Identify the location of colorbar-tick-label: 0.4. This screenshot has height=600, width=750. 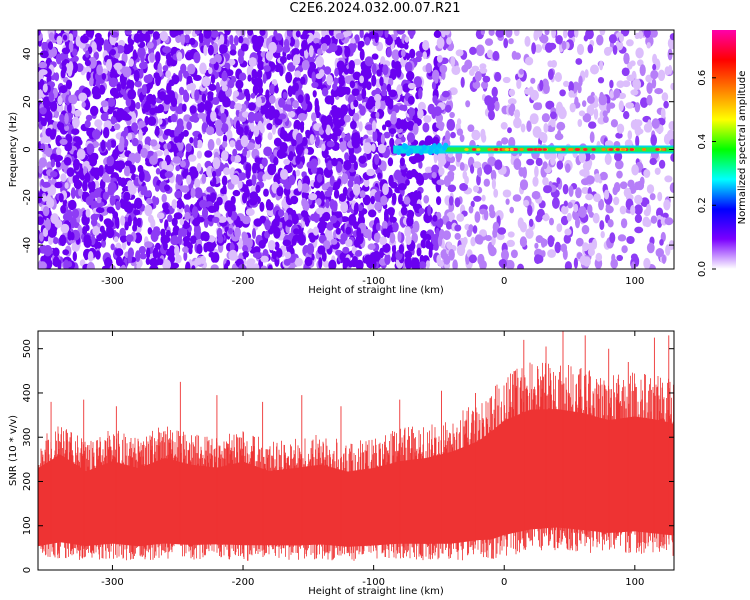
(702, 142).